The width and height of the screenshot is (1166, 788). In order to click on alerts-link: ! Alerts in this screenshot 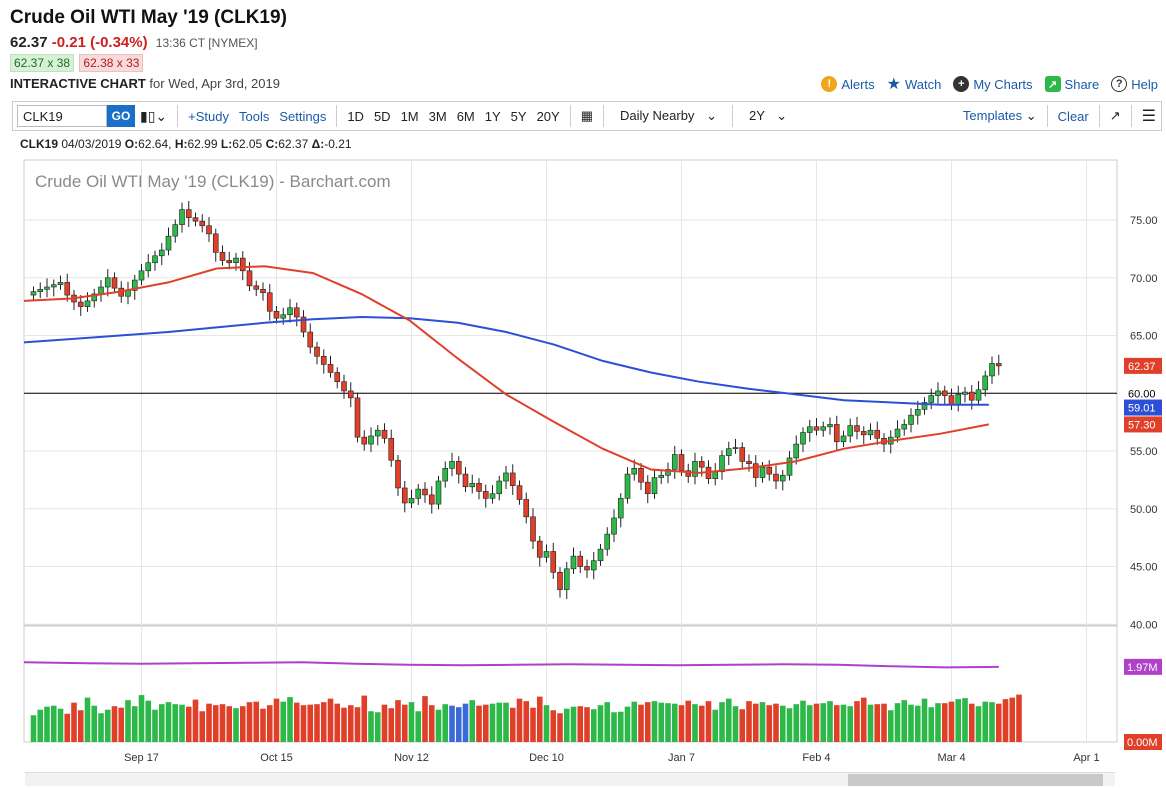, I will do `click(848, 84)`.